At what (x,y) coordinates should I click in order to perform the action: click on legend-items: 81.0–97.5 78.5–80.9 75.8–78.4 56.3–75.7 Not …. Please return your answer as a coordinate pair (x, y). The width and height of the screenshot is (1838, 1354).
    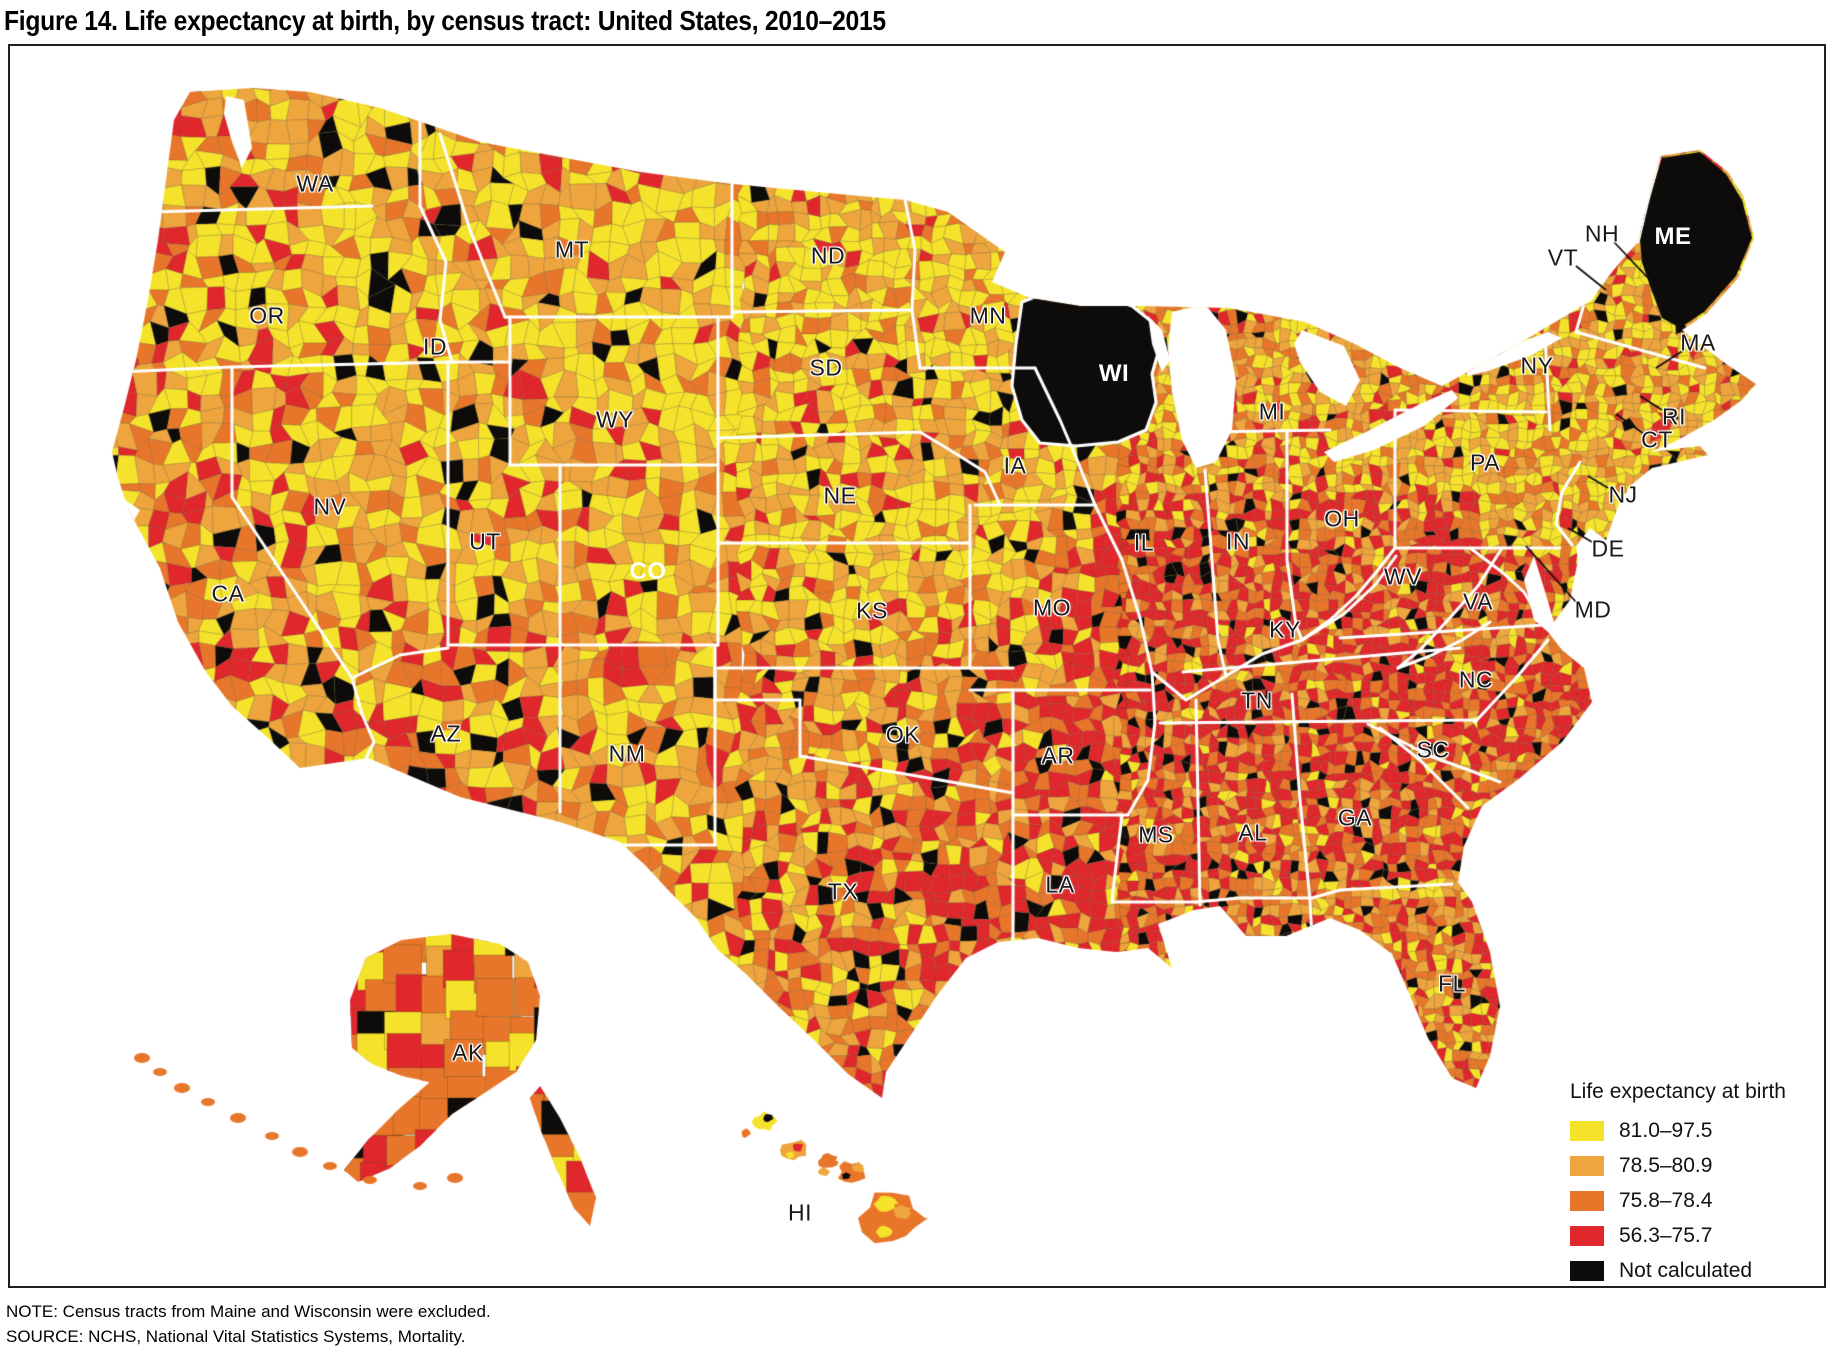
    Looking at the image, I should click on (1678, 1201).